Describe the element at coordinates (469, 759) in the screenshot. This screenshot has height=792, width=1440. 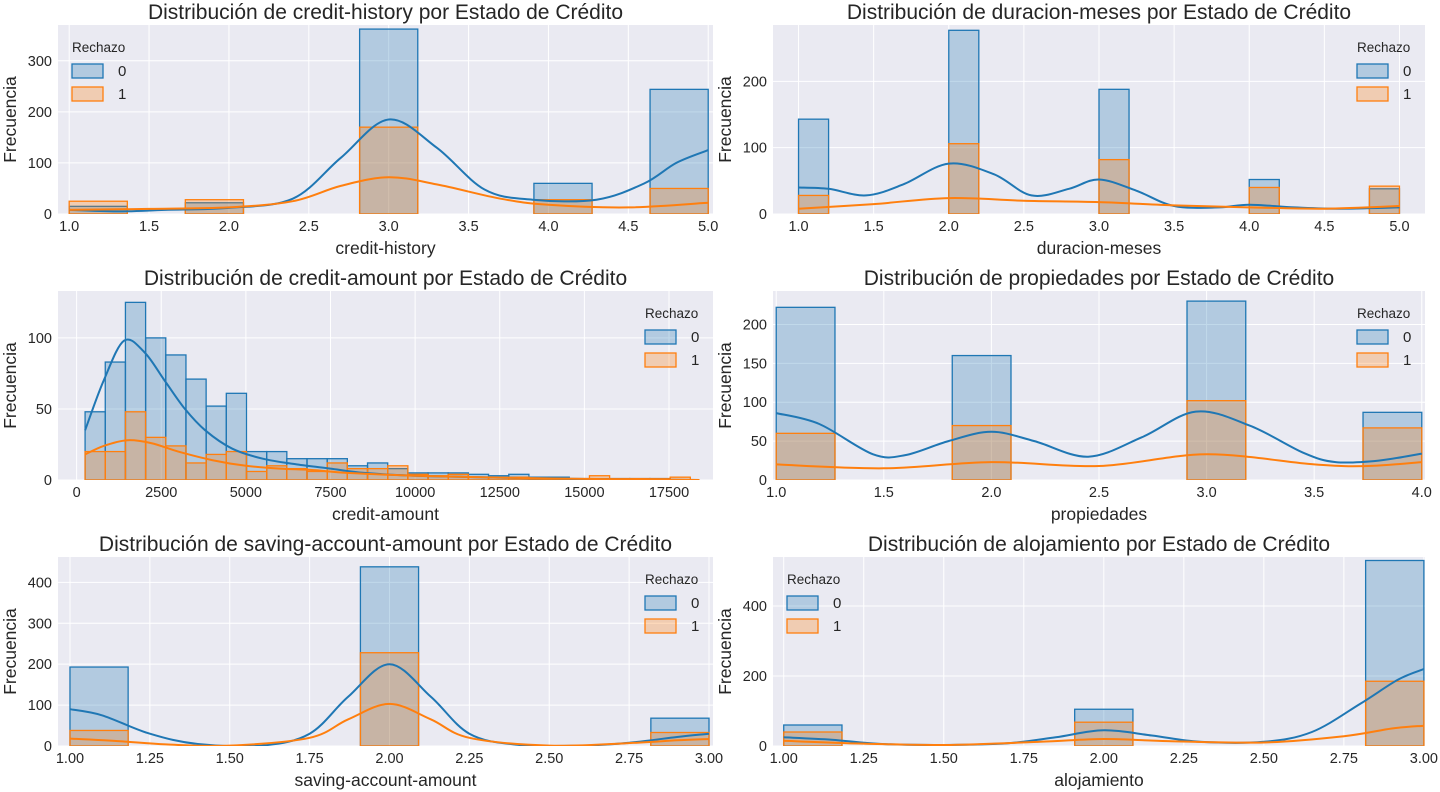
I see `x-tick-label: 2.25` at that location.